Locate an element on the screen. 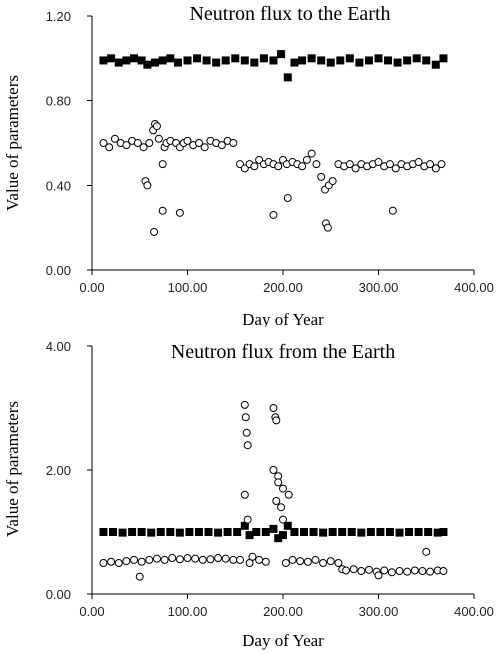  x-tick-label: 100.00 is located at coordinates (188, 287).